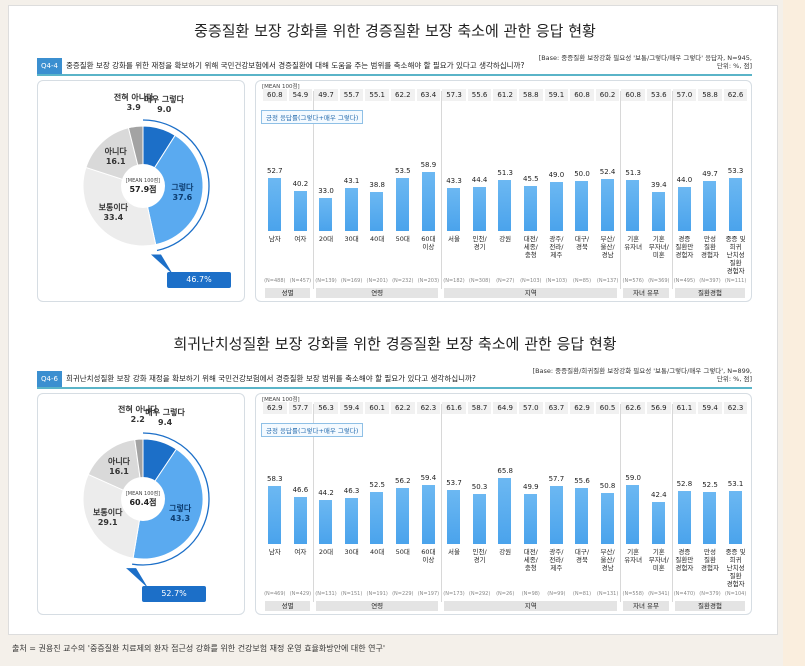 The width and height of the screenshot is (805, 666). Describe the element at coordinates (710, 281) in the screenshot. I see `sample-size: (N=397)` at that location.